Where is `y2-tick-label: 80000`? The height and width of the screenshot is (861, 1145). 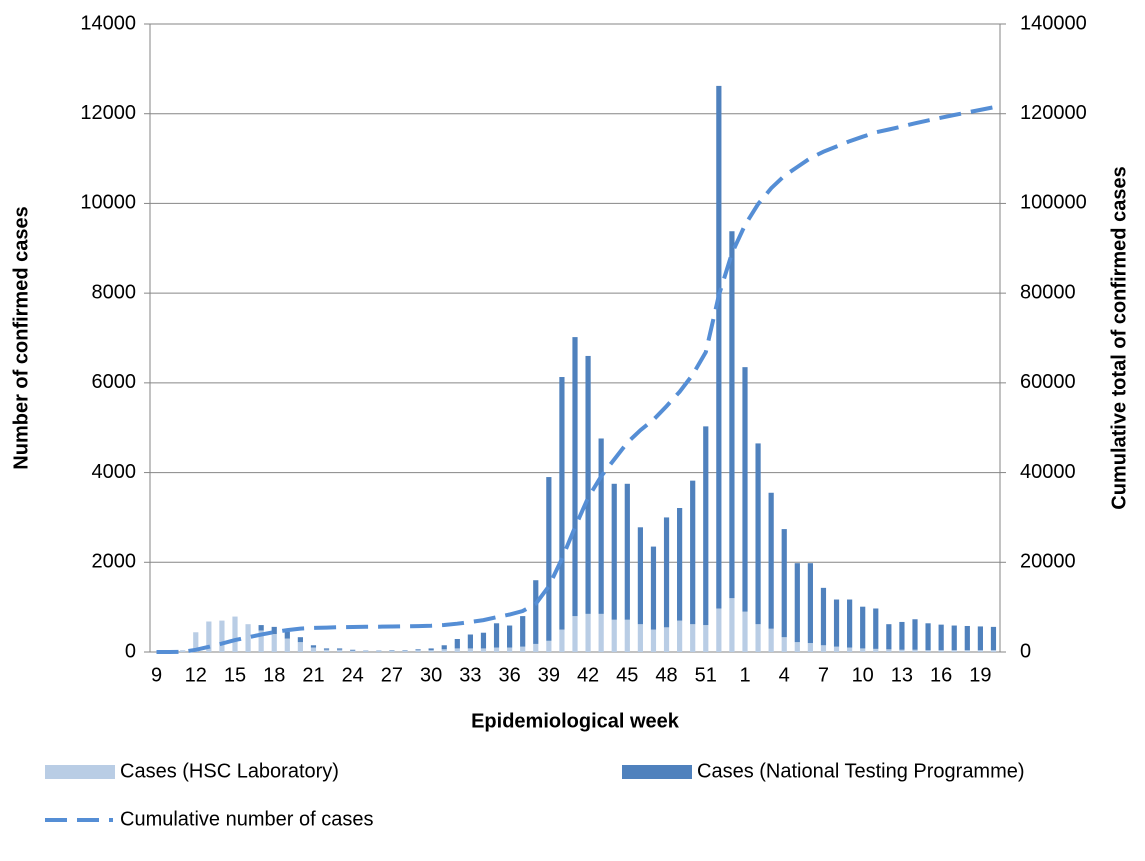 y2-tick-label: 80000 is located at coordinates (1048, 292).